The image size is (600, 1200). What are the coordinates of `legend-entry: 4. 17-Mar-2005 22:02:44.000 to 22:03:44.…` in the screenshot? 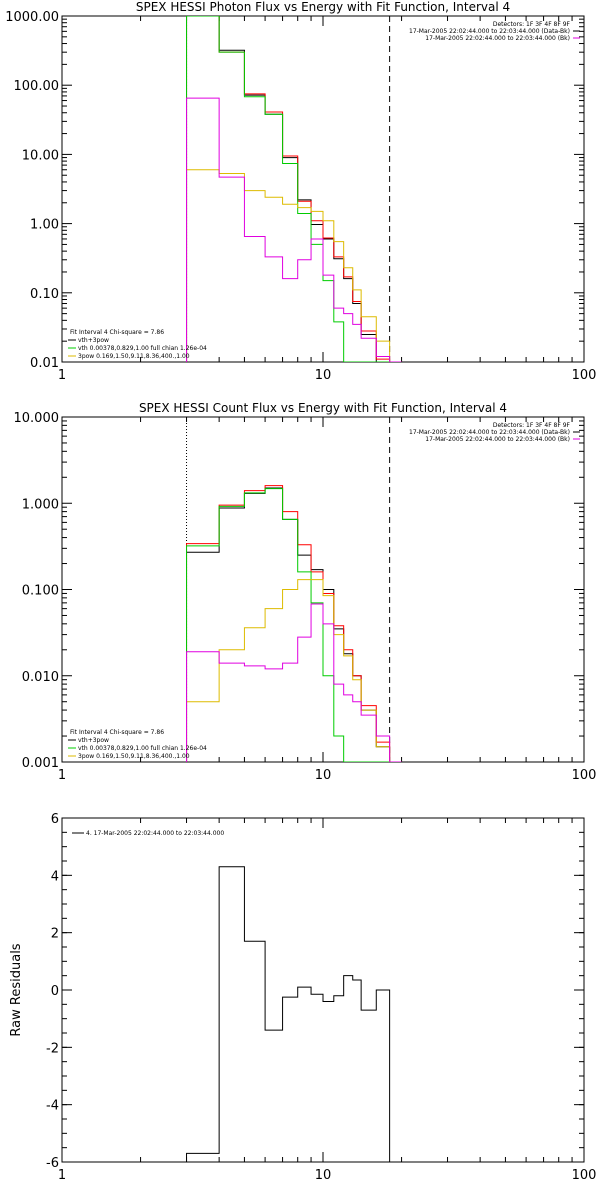 It's located at (155, 833).